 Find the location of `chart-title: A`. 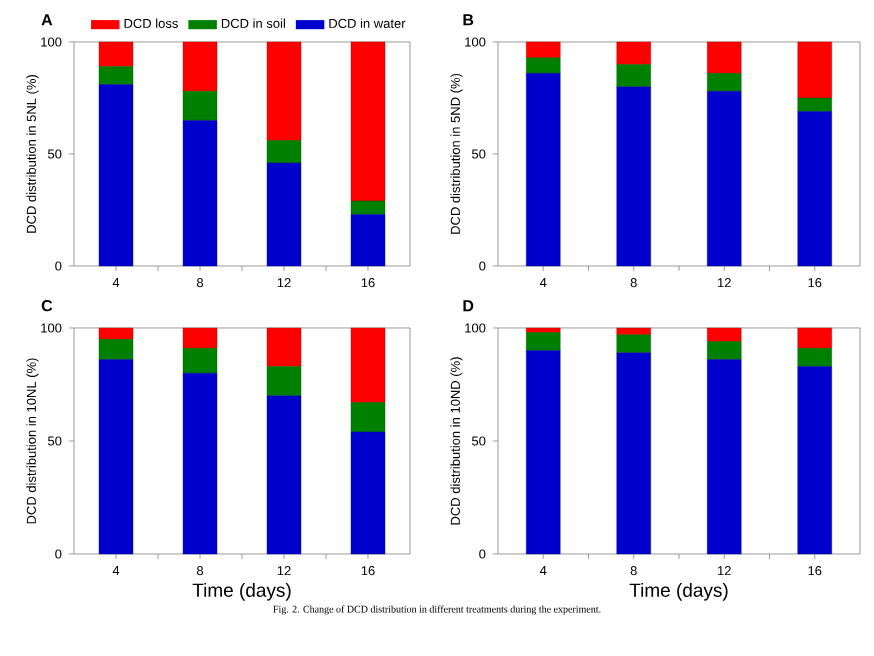

chart-title: A is located at coordinates (47, 20).